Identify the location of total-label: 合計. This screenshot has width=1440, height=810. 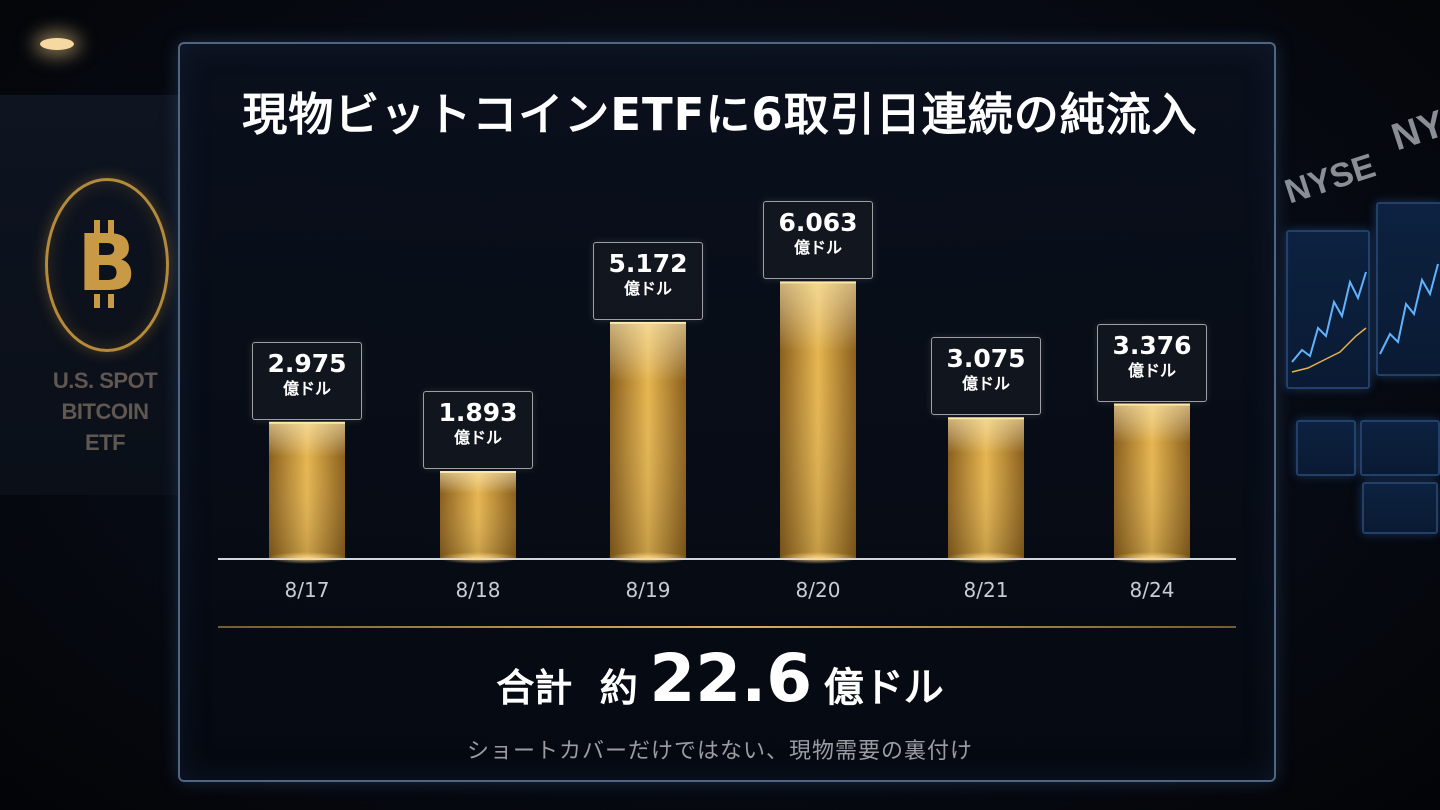
(534, 688).